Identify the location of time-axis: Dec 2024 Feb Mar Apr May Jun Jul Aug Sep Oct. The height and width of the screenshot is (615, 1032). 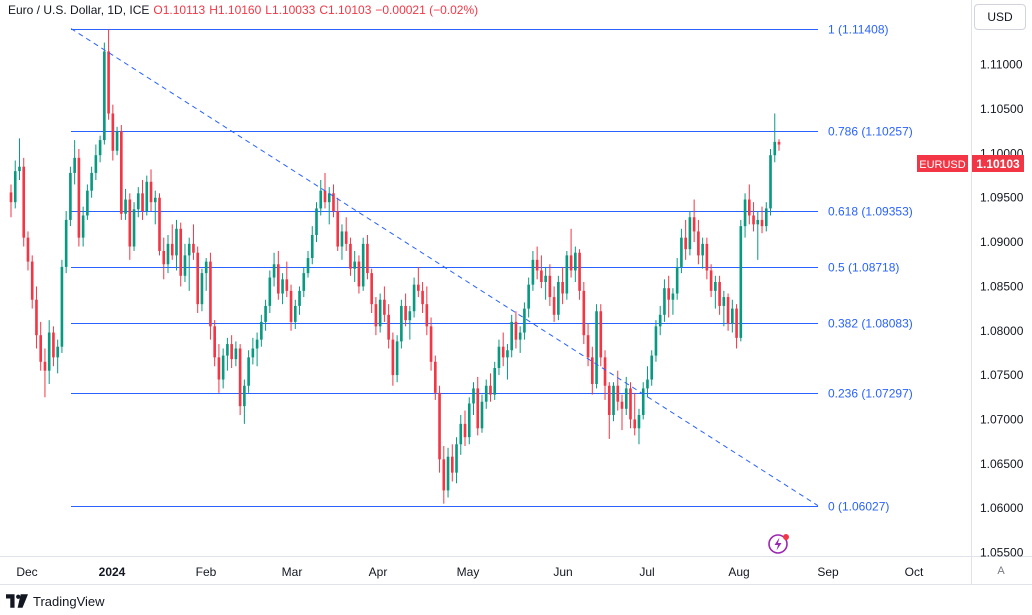
(470, 572).